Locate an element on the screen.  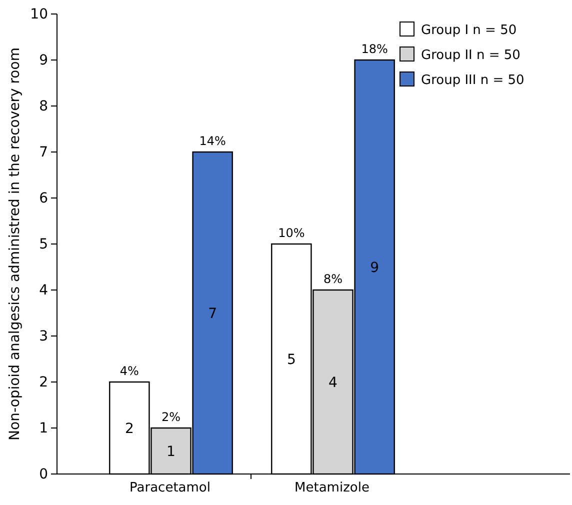
y-tick-label: 5 is located at coordinates (43, 244).